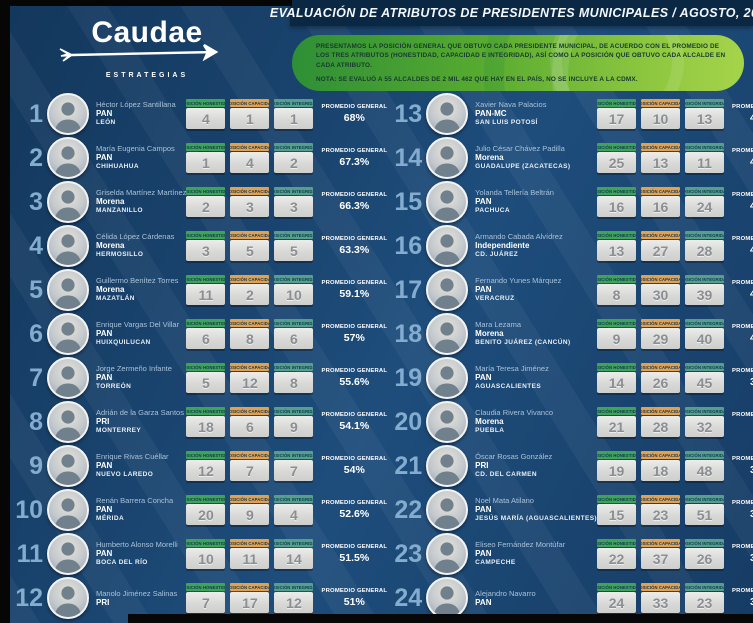 Image resolution: width=753 pixels, height=623 pixels. What do you see at coordinates (36, 245) in the screenshot?
I see `rank-number: 4` at bounding box center [36, 245].